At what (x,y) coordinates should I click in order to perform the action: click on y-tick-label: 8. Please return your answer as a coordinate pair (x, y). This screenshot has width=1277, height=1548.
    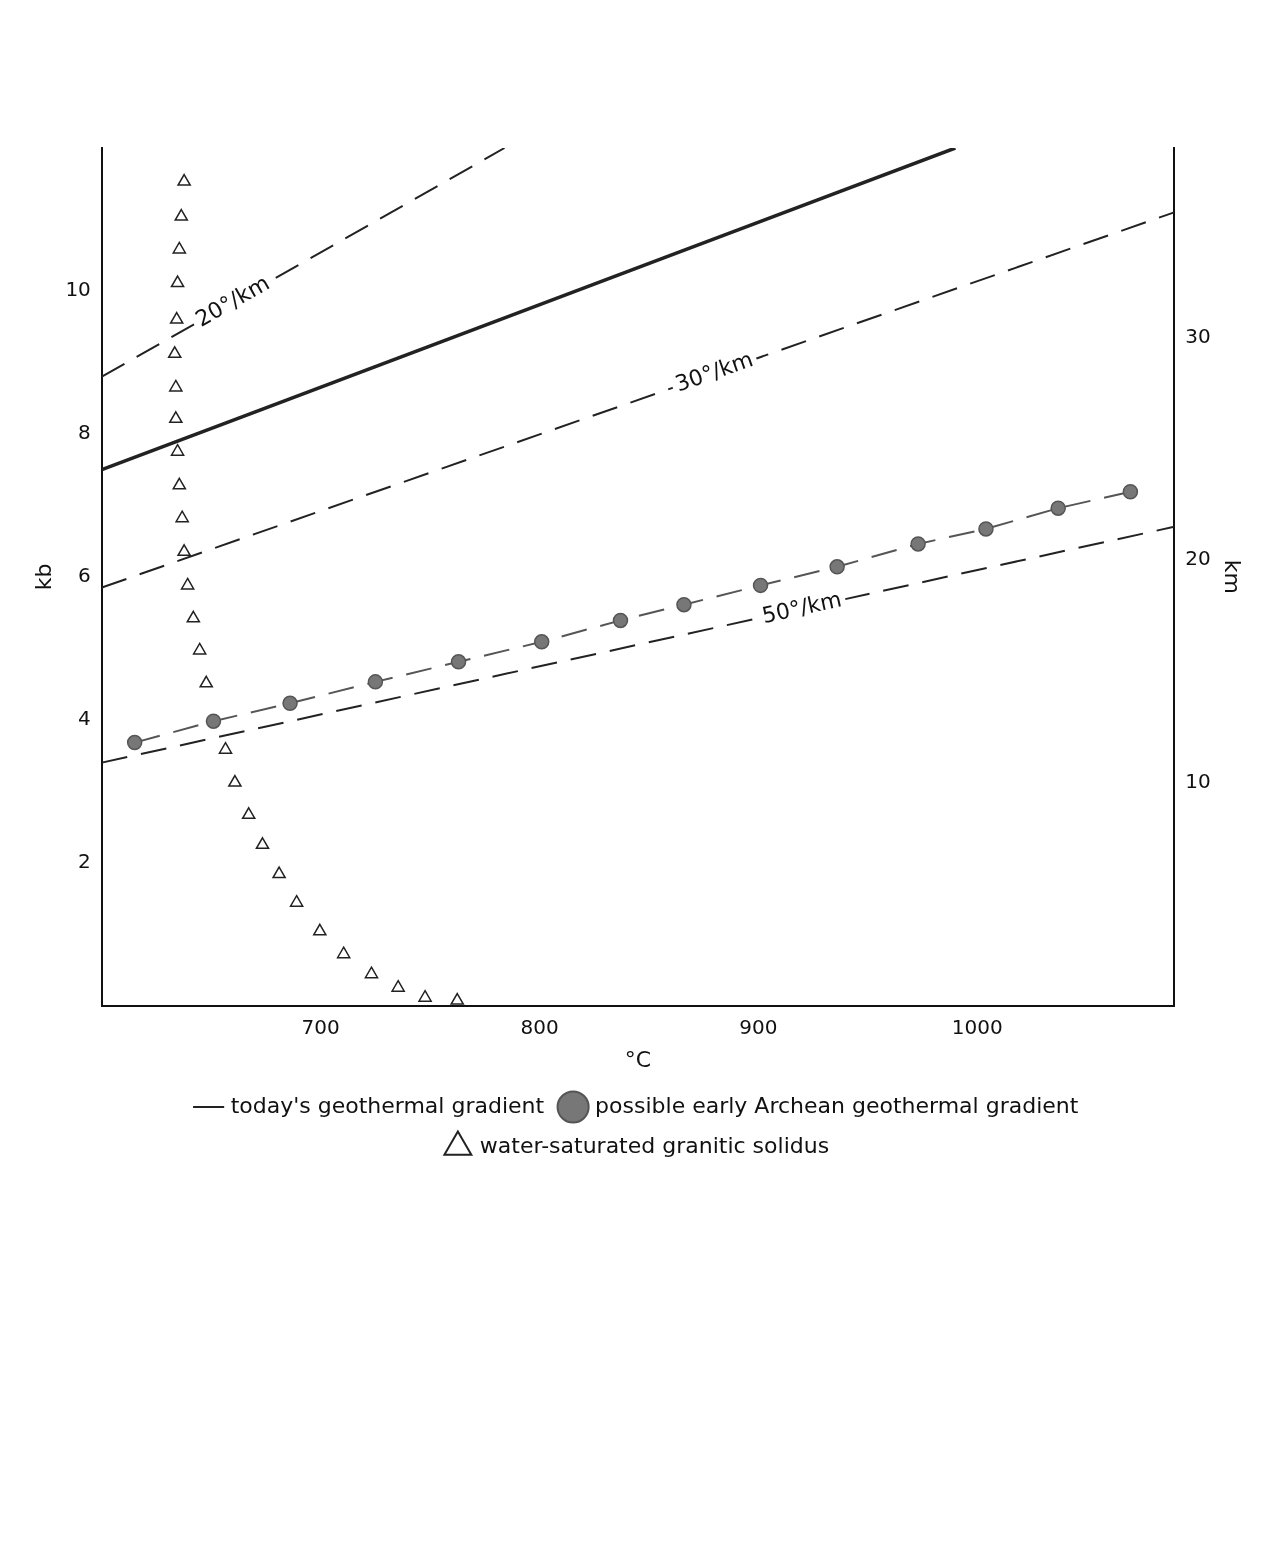
    Looking at the image, I should click on (84, 432).